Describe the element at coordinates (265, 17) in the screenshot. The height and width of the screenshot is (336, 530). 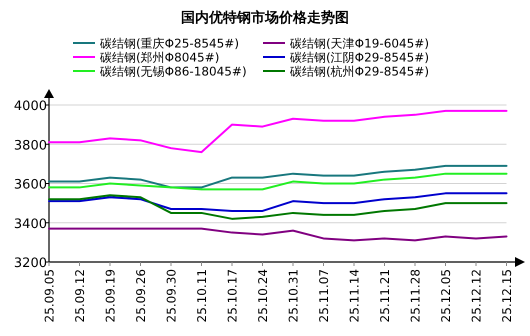
I see `chart-title: 国内优特钢市场价格走势图` at that location.